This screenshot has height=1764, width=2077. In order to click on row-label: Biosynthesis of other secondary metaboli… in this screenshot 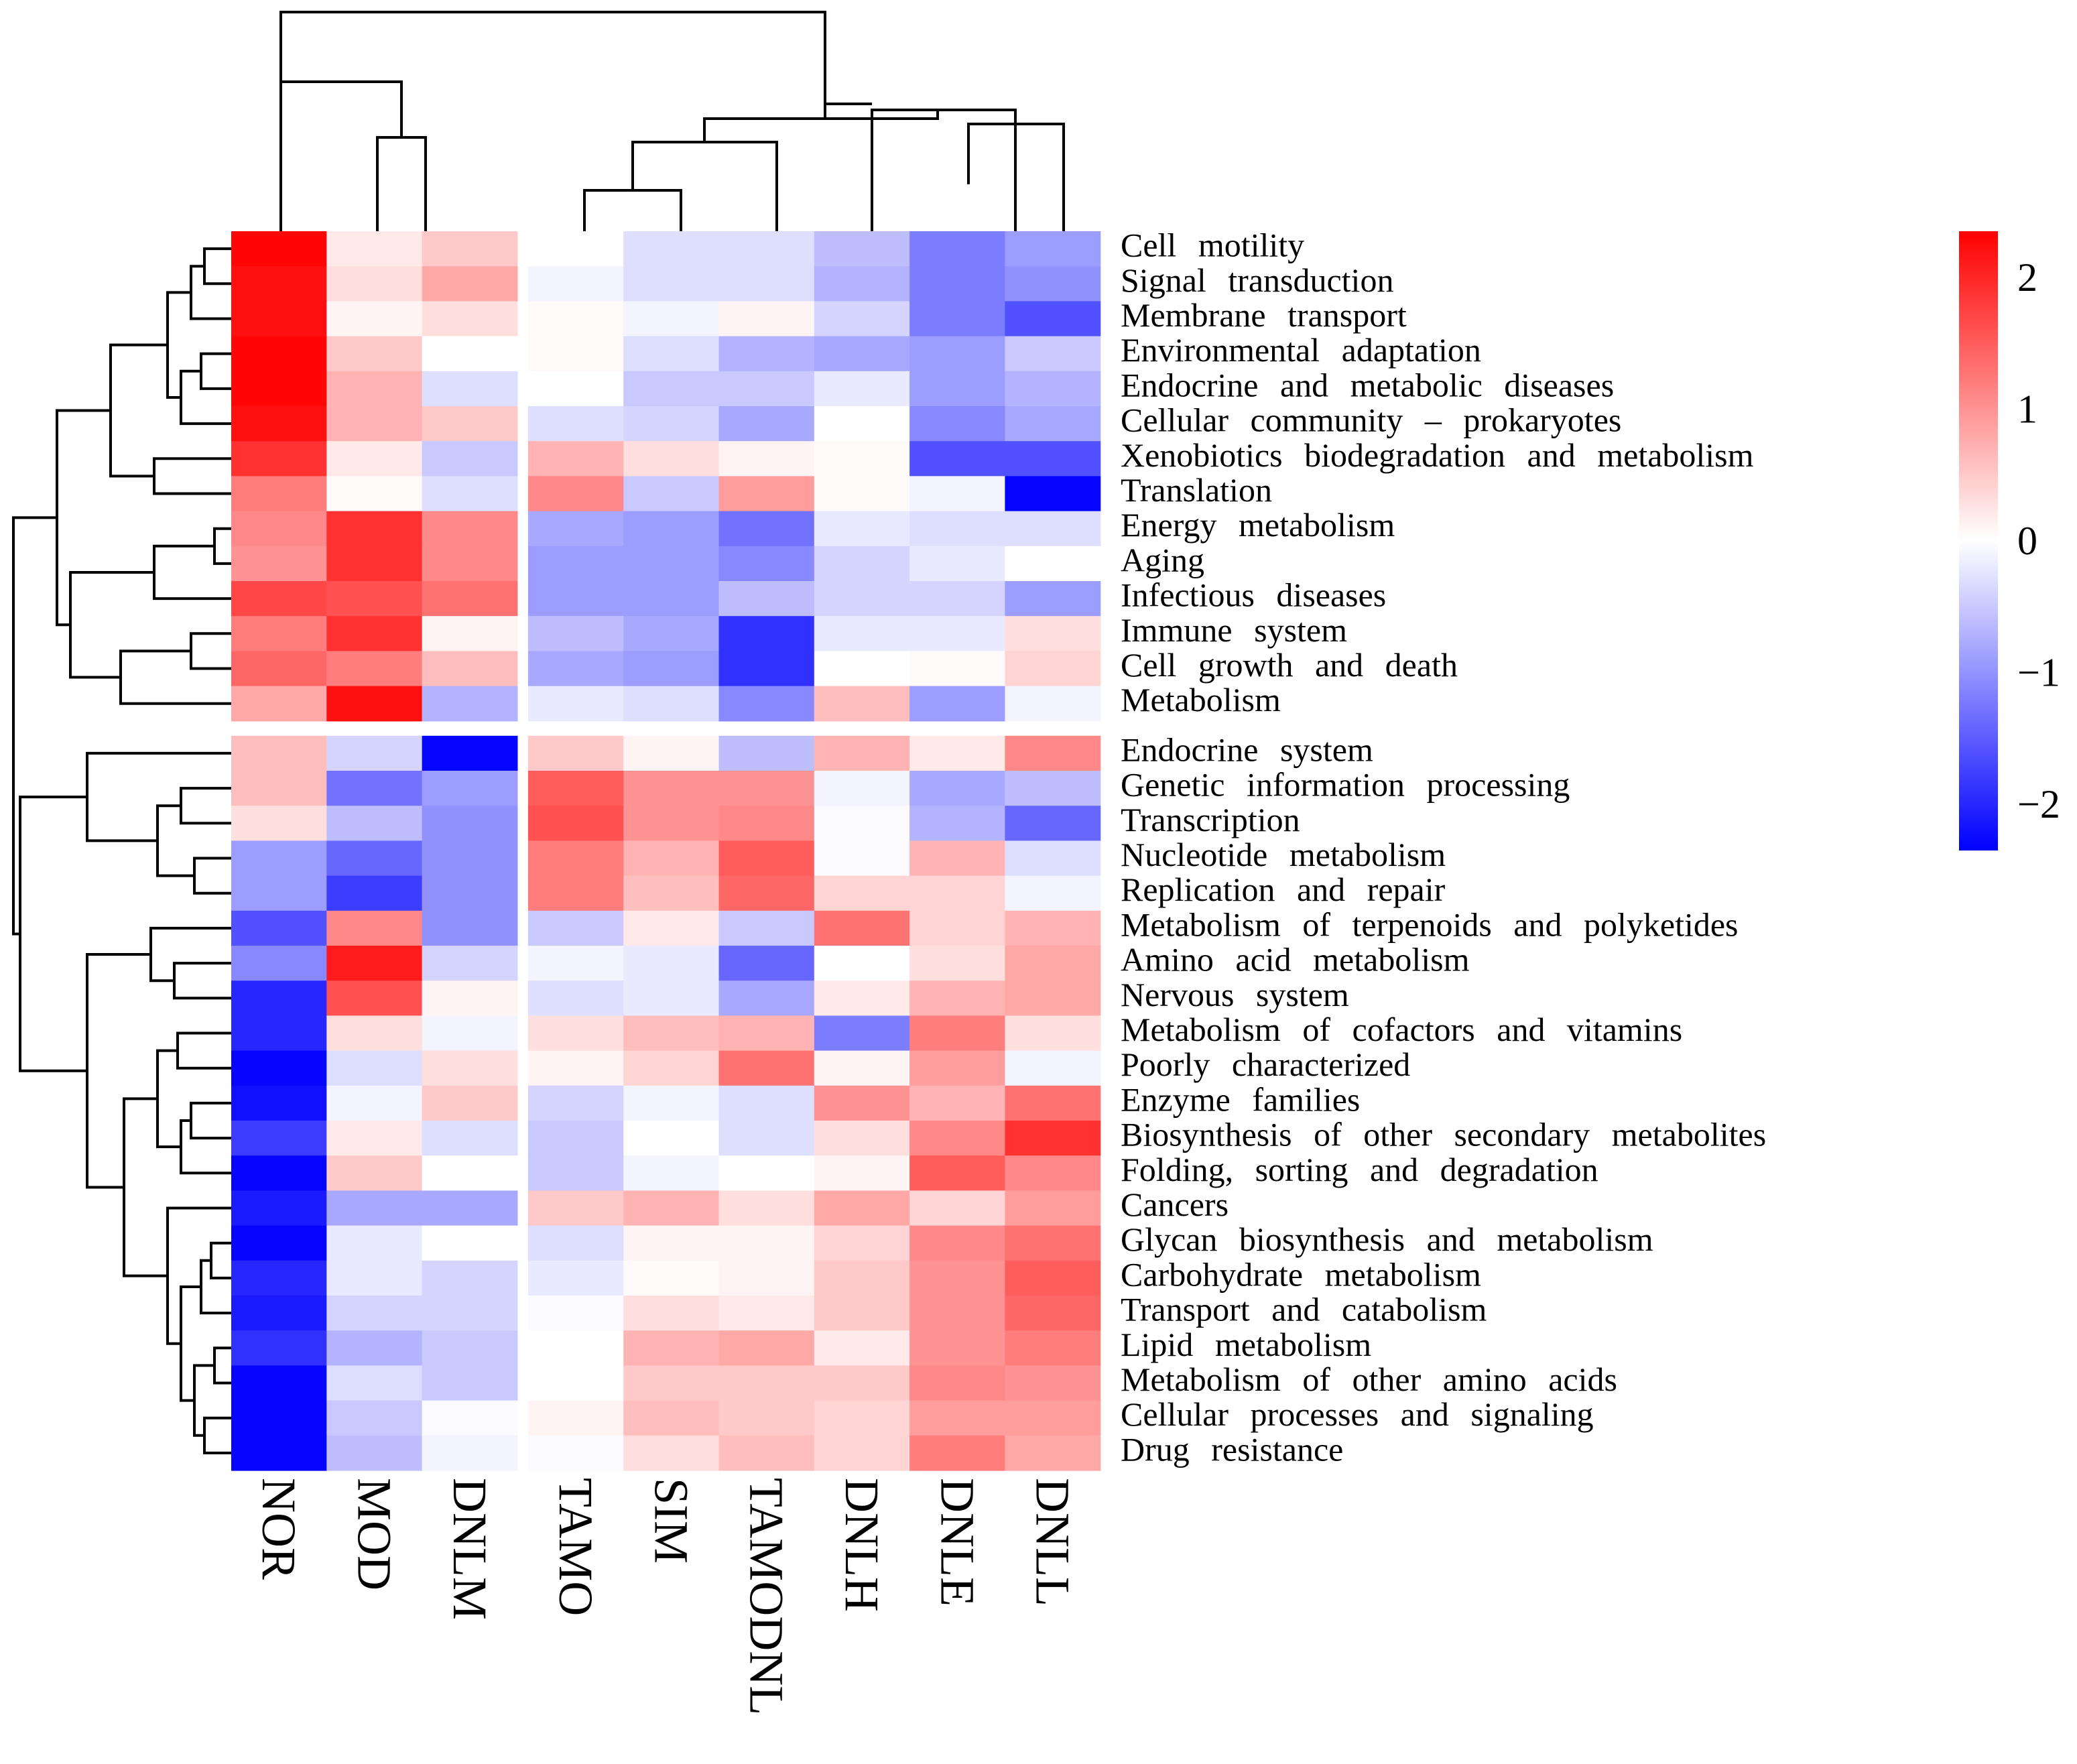, I will do `click(1444, 1134)`.